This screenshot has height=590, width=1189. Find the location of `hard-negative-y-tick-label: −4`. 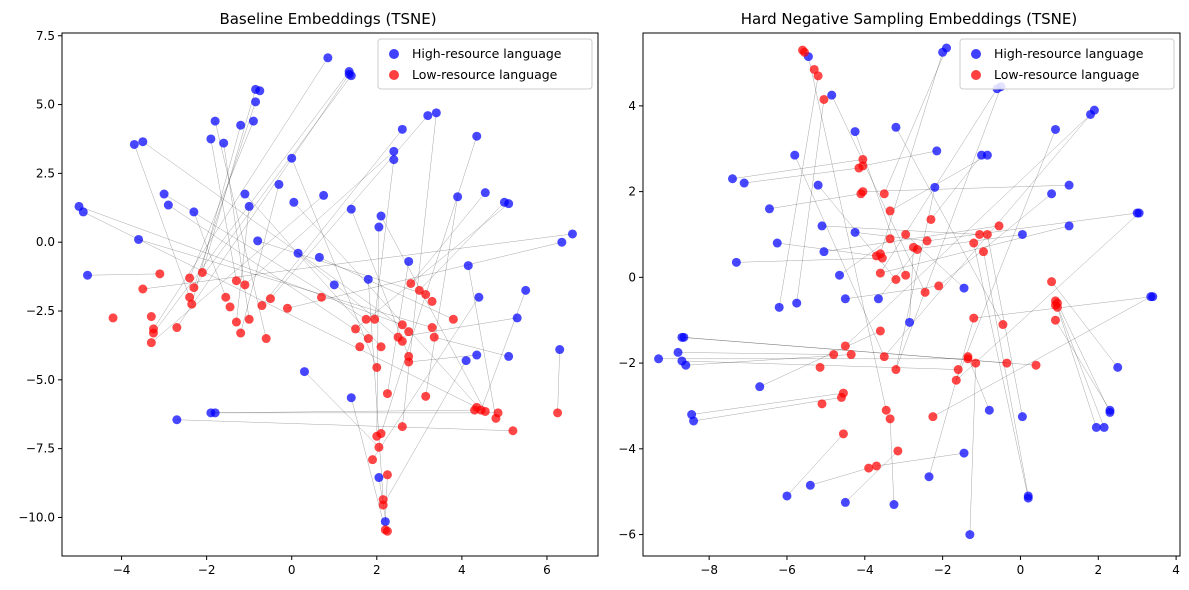

hard-negative-y-tick-label: −4 is located at coordinates (627, 449).